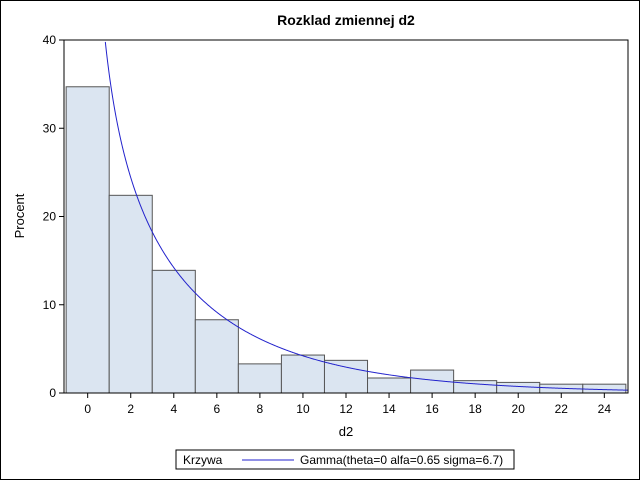 This screenshot has width=640, height=480. Describe the element at coordinates (562, 409) in the screenshot. I see `x-tick-label: 22` at that location.